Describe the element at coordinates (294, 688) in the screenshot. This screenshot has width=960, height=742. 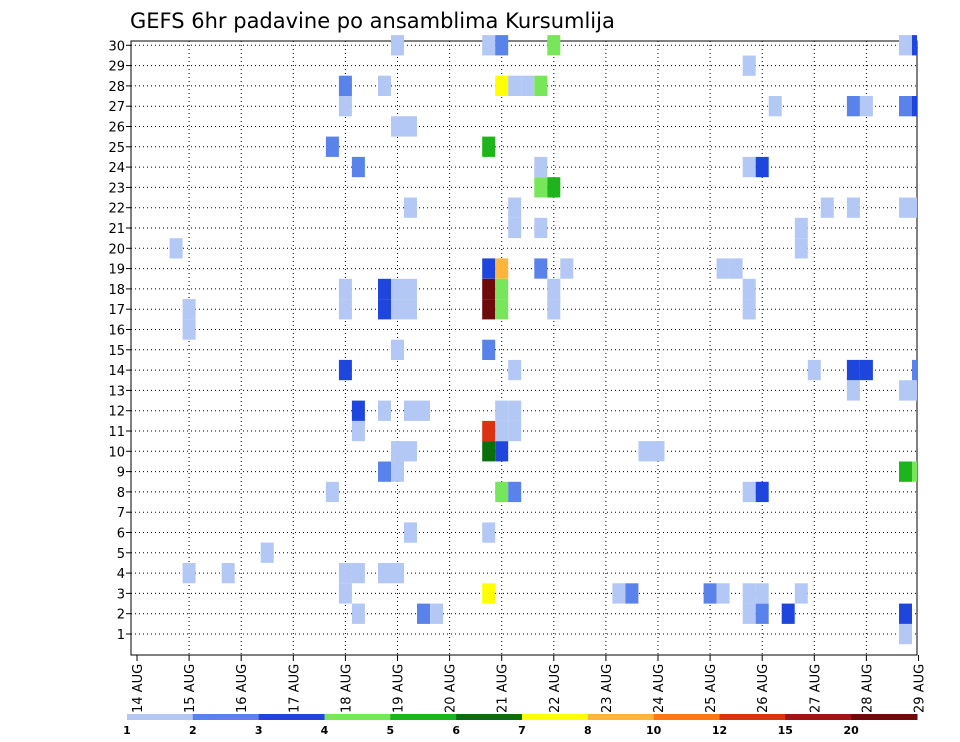
I see `x-tick-label: 17 AUG` at that location.